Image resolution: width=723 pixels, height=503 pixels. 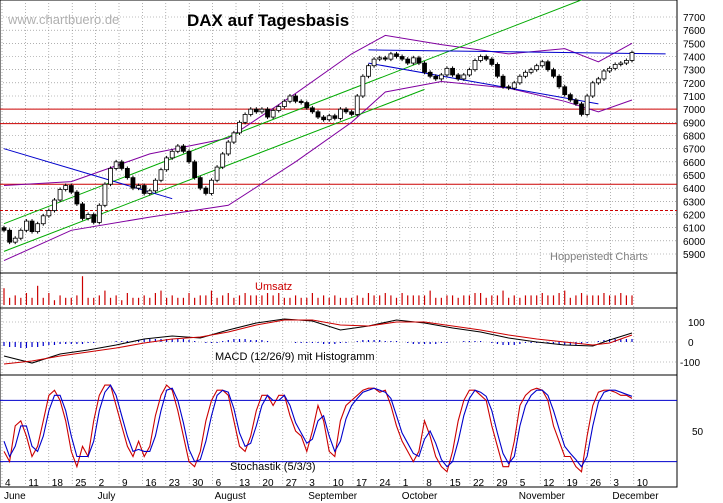 I want to click on price-tick-label: 6700, so click(x=694, y=150).